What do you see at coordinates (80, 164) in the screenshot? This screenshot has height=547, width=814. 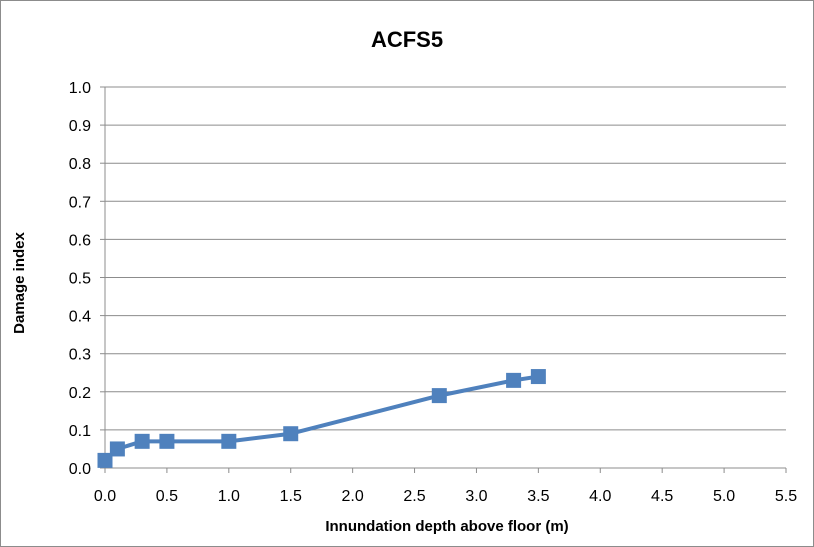 I see `y-tick-label-0.8: 0.8` at bounding box center [80, 164].